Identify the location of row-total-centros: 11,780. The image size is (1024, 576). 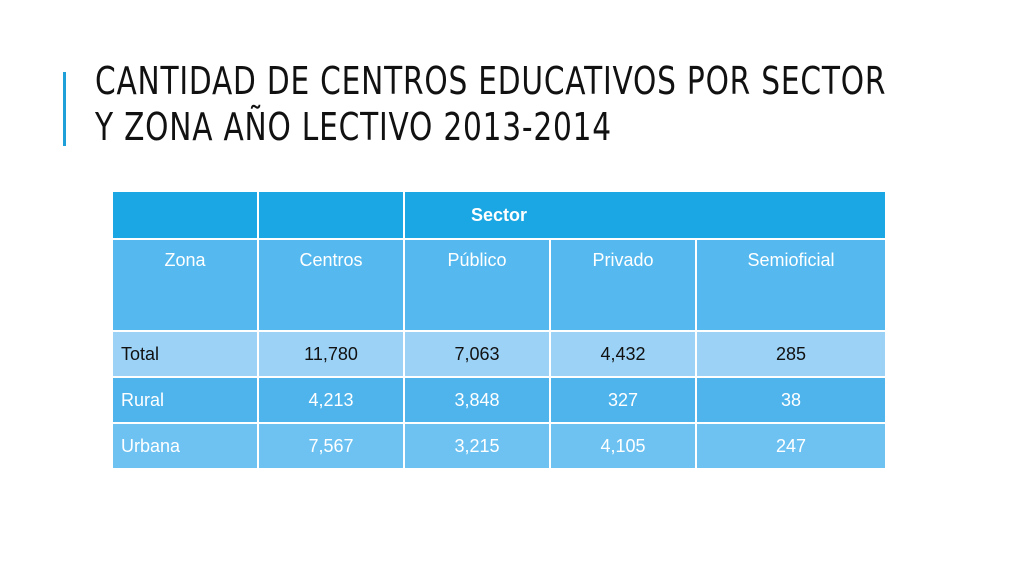
(331, 354).